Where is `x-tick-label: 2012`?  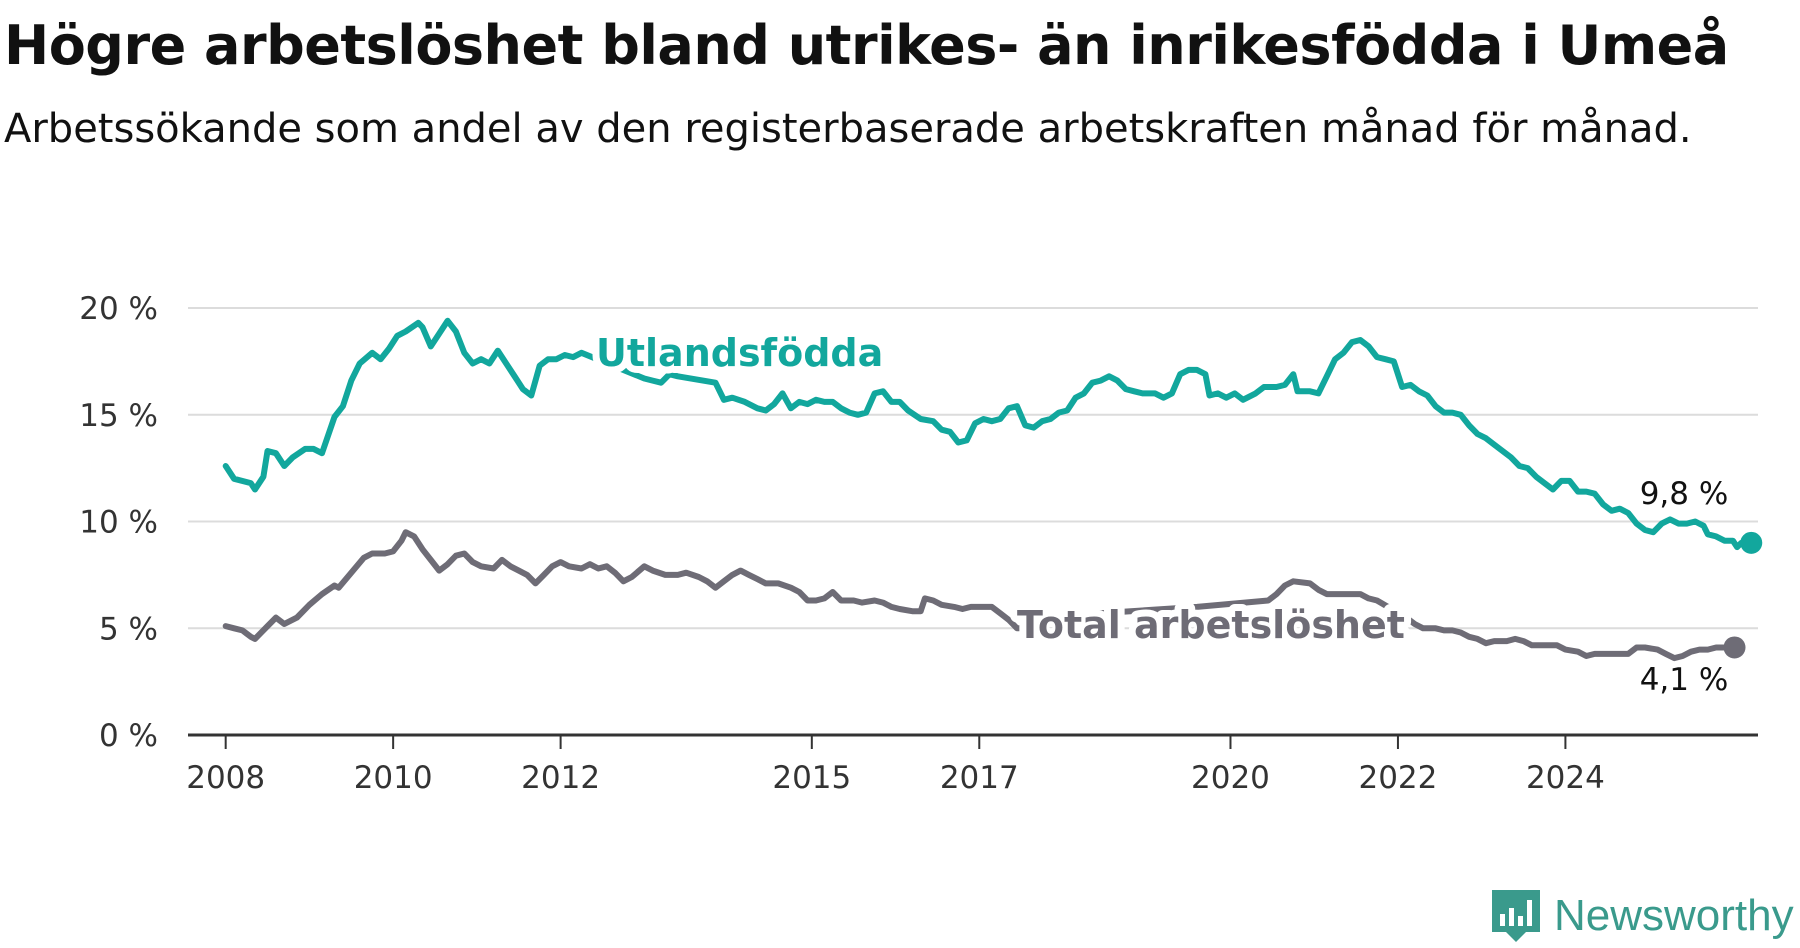 x-tick-label: 2012 is located at coordinates (560, 778).